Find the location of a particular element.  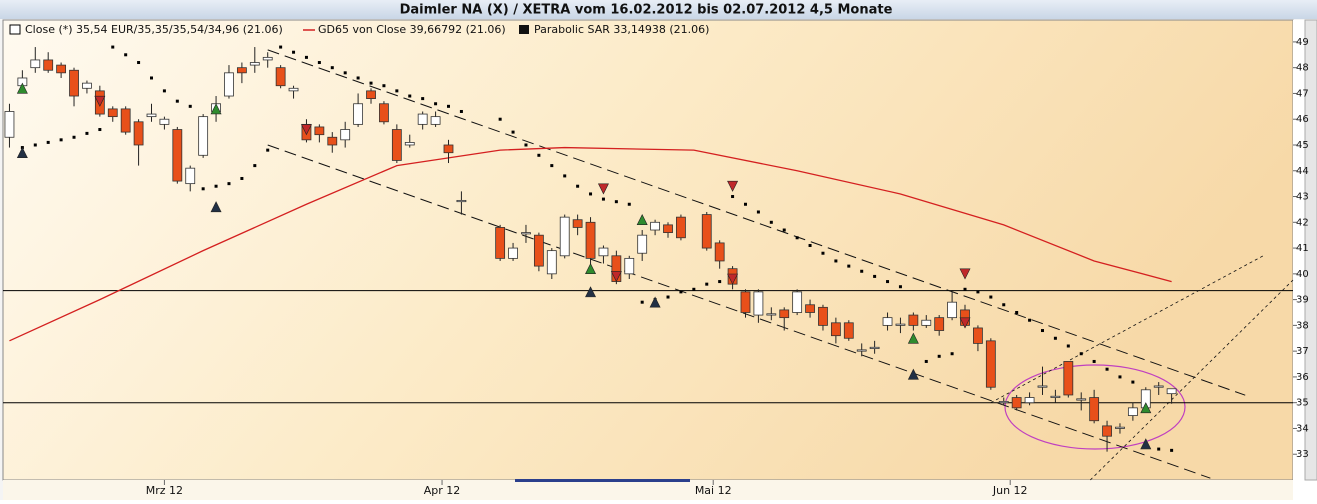

x-tick-label: Mrz 12 is located at coordinates (164, 490).